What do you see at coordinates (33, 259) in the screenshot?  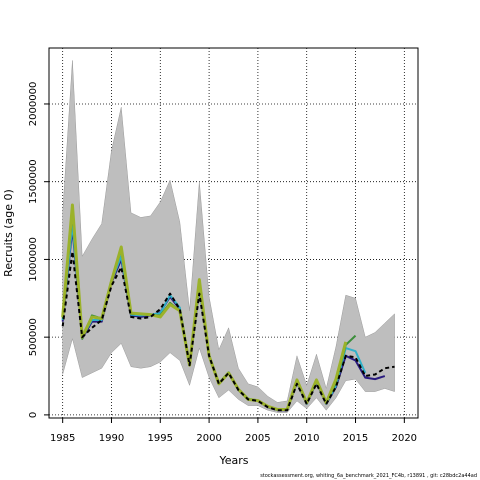 I see `y-tick-label: 1000000` at bounding box center [33, 259].